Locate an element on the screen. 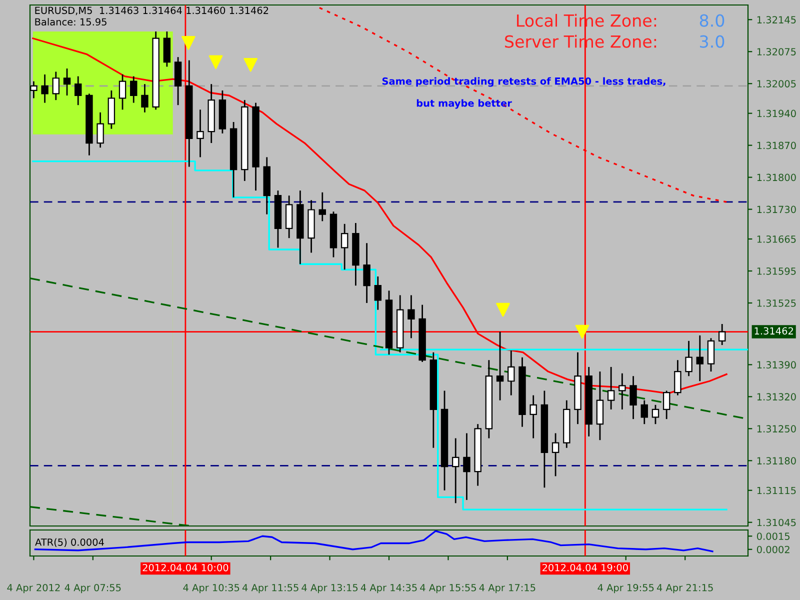 Image resolution: width=800 pixels, height=600 pixels. annotation: ATR(5) 0.0004 is located at coordinates (69, 542).